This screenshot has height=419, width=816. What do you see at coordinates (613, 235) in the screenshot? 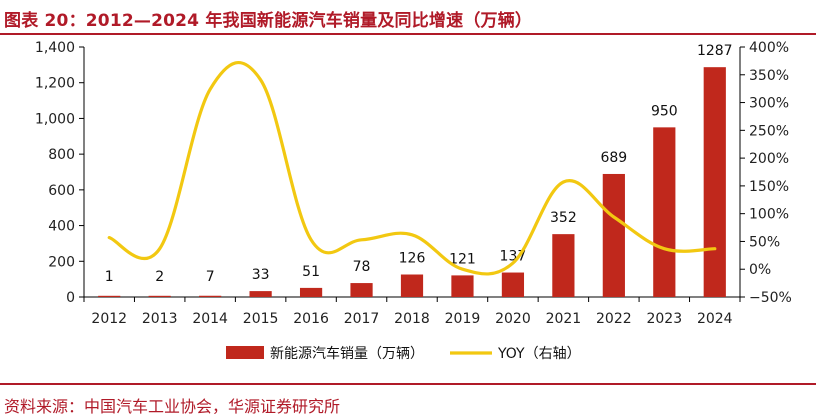
I see `bar-2022` at bounding box center [613, 235].